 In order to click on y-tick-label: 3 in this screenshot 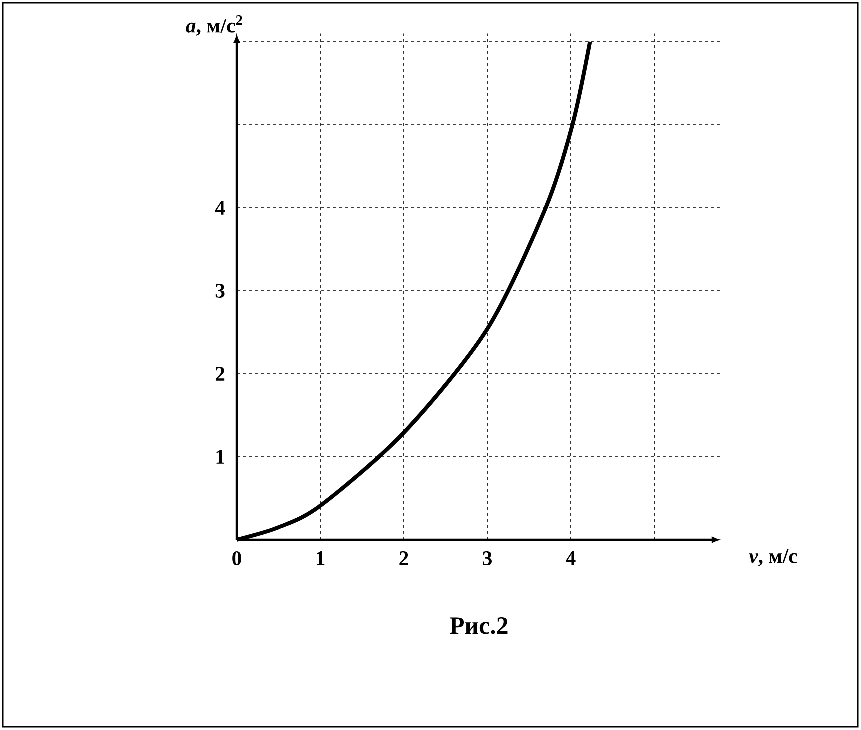, I will do `click(220, 291)`.